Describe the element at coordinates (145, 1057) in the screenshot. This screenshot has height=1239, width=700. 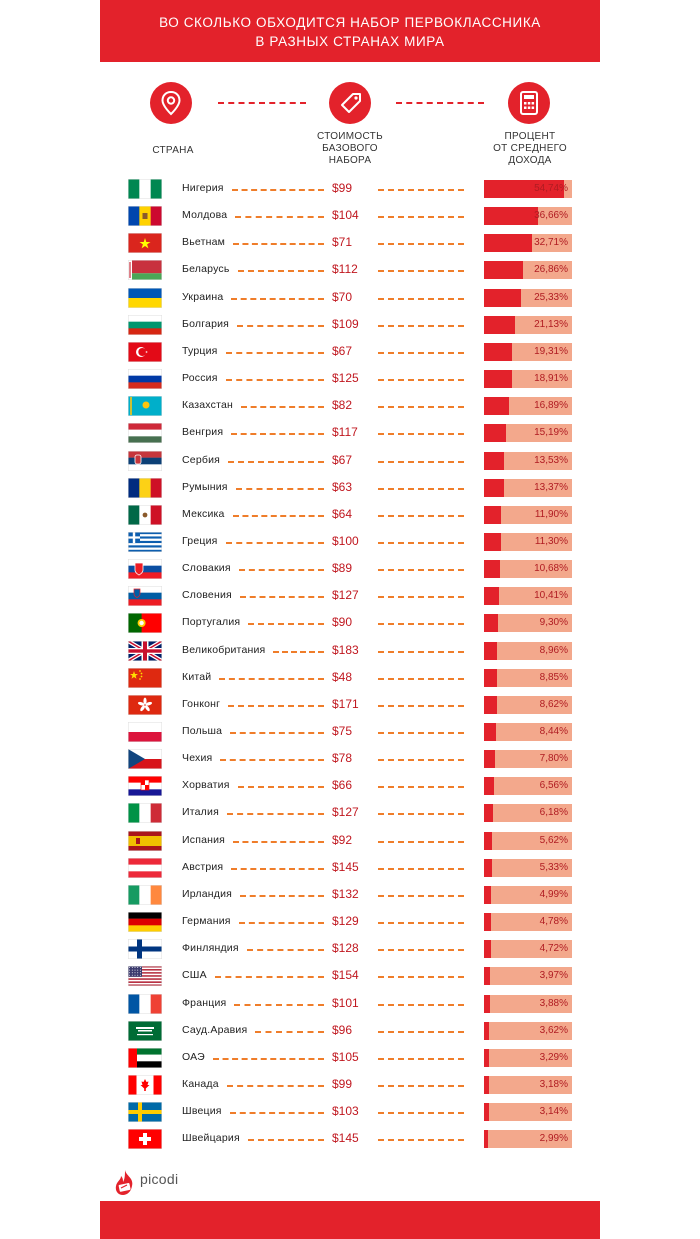
I see `flag-uae-icon` at that location.